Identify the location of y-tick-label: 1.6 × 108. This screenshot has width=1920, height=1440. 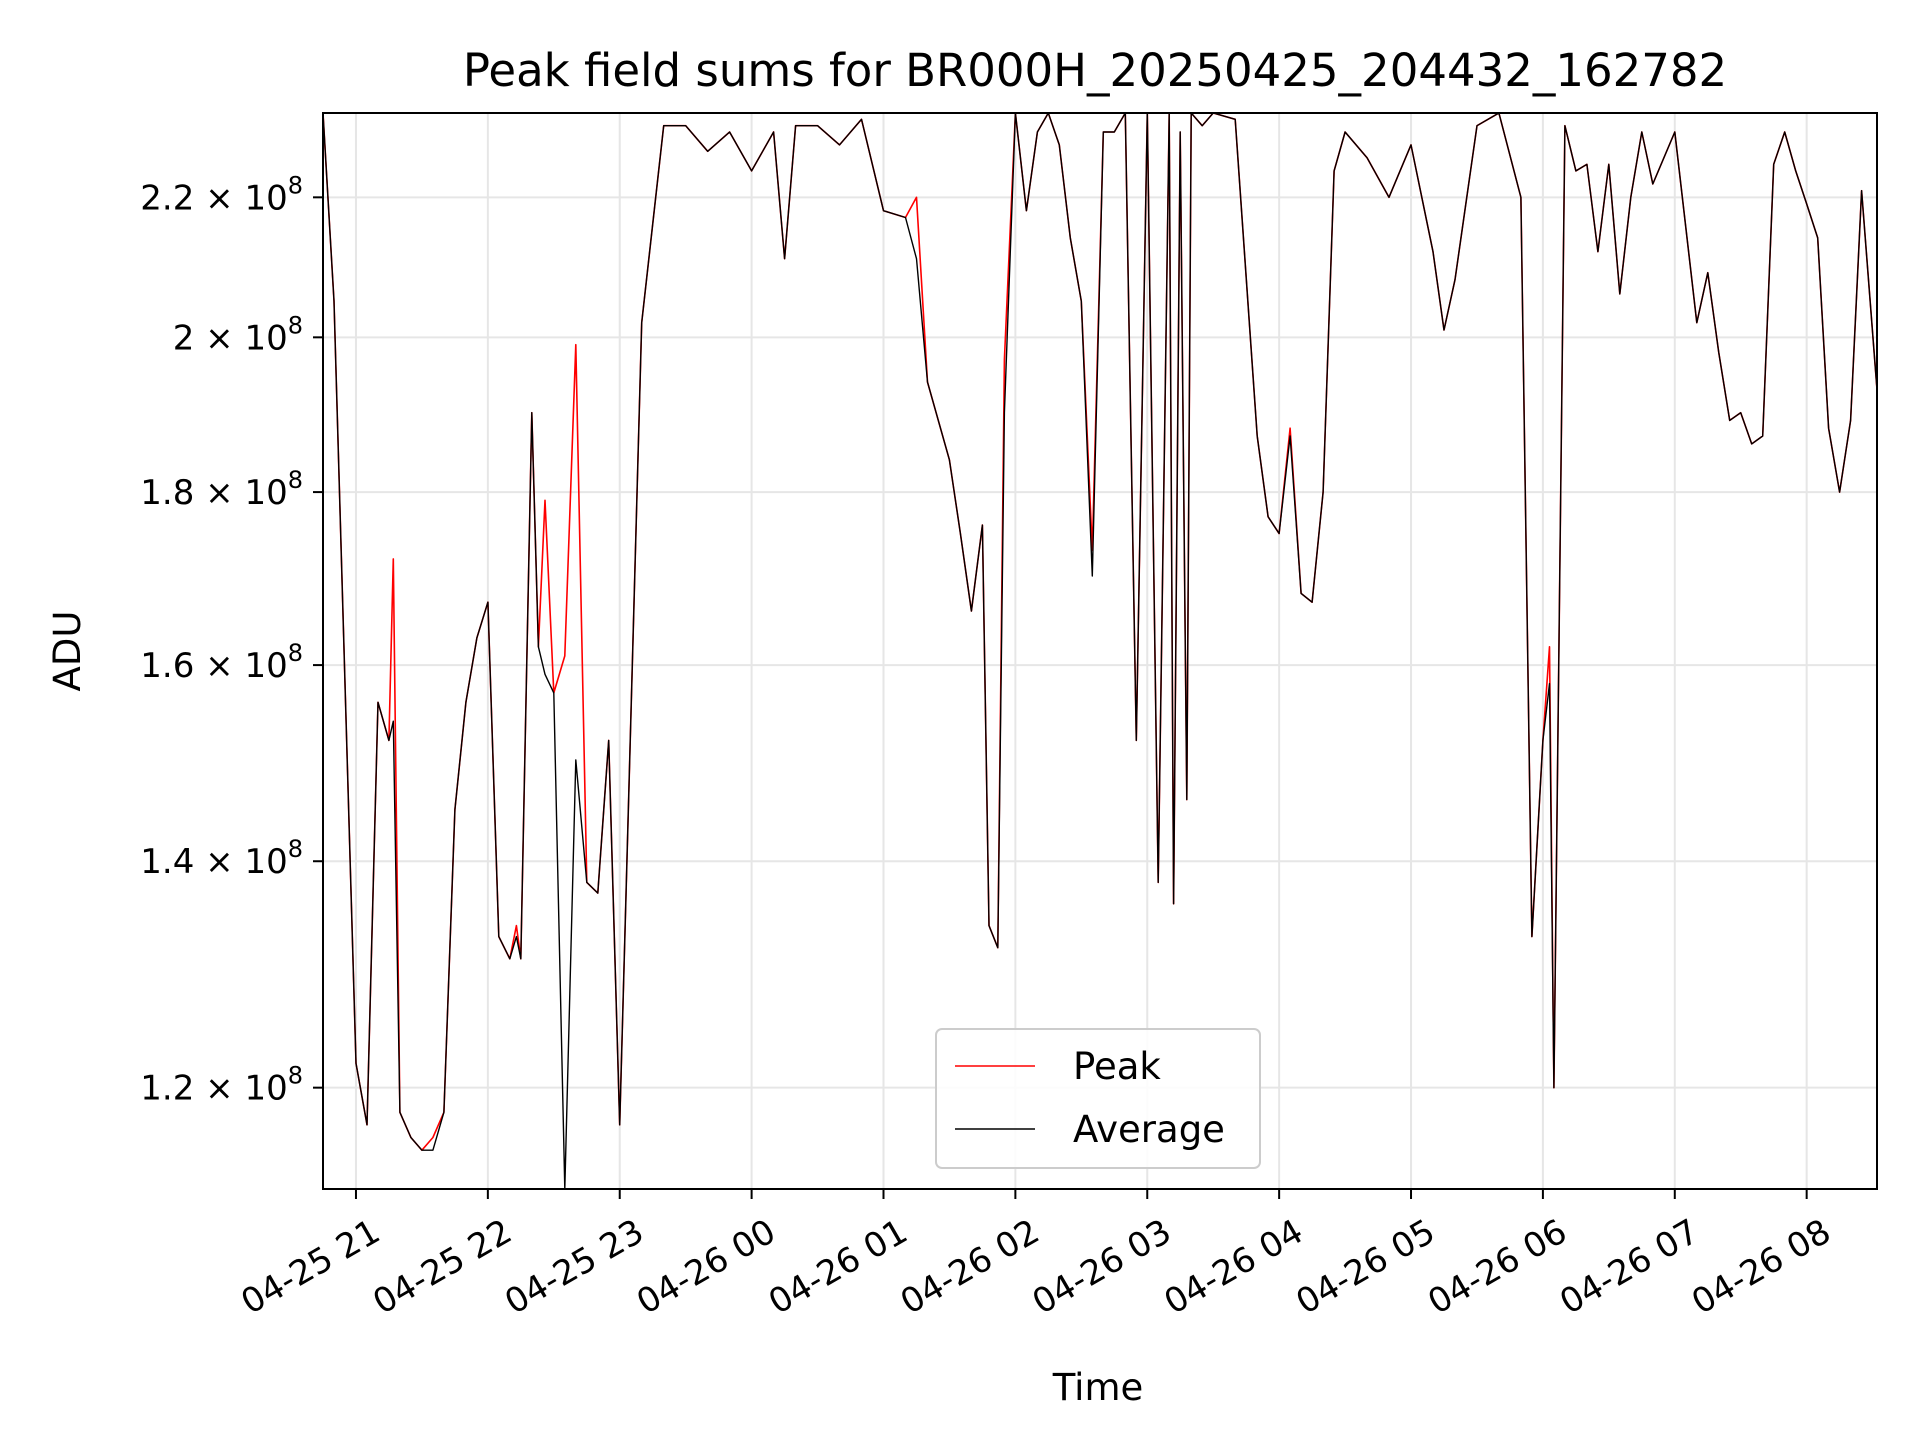
(221, 662).